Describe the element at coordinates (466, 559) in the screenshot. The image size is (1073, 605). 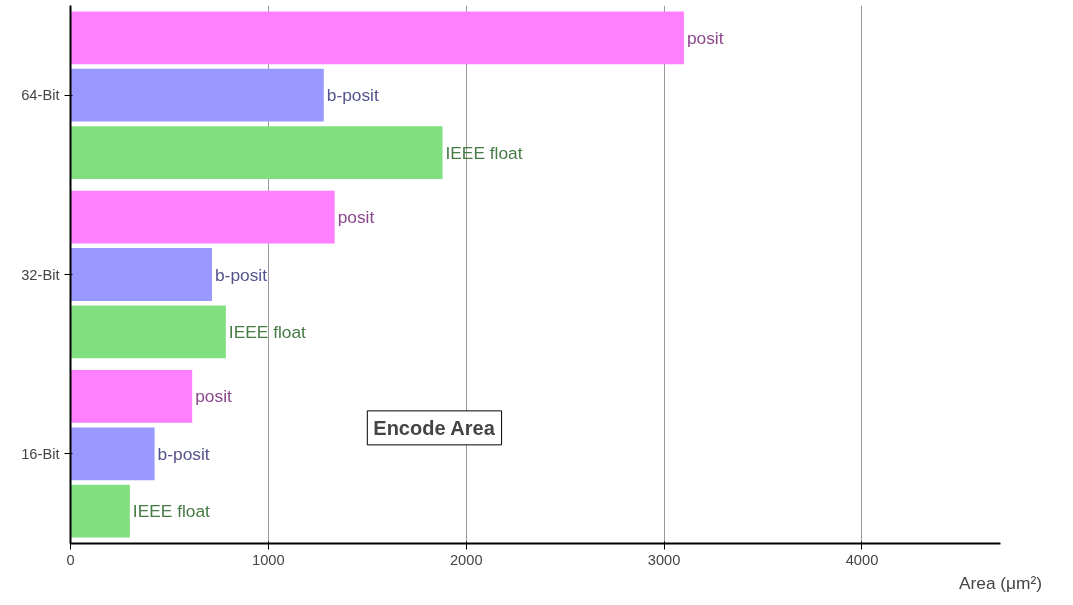
I see `x-tick-label: 2000` at that location.